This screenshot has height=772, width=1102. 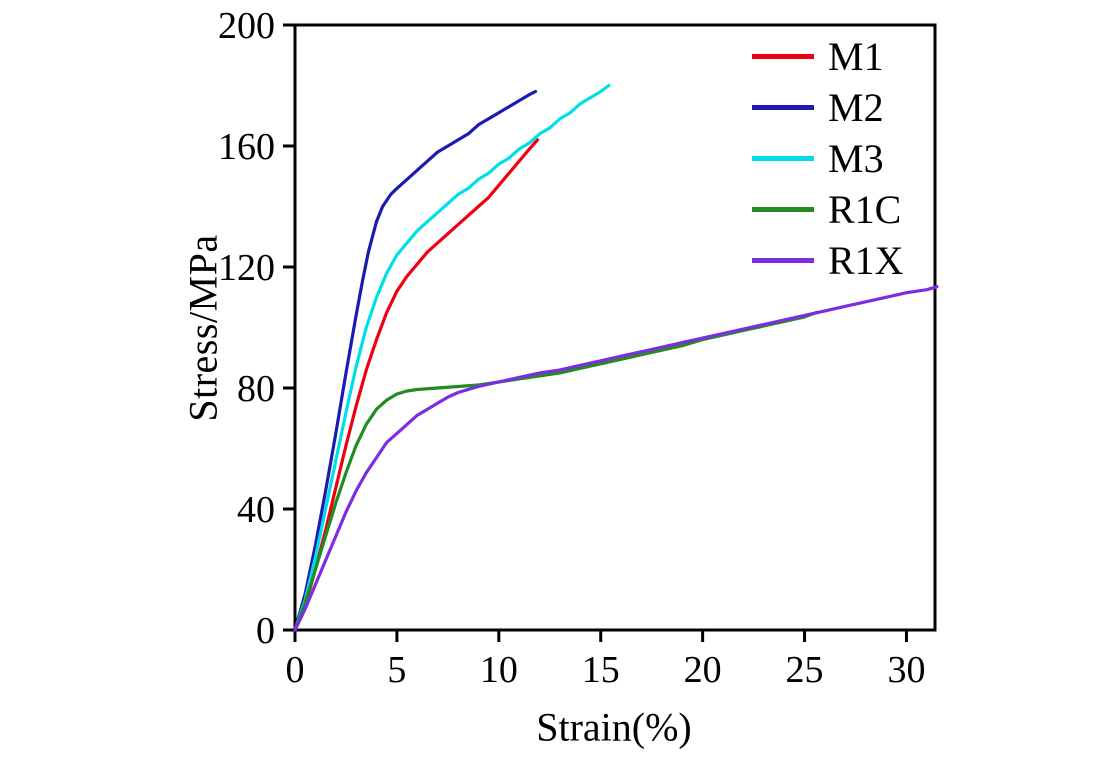 What do you see at coordinates (906, 670) in the screenshot?
I see `x-tick-label: 30` at bounding box center [906, 670].